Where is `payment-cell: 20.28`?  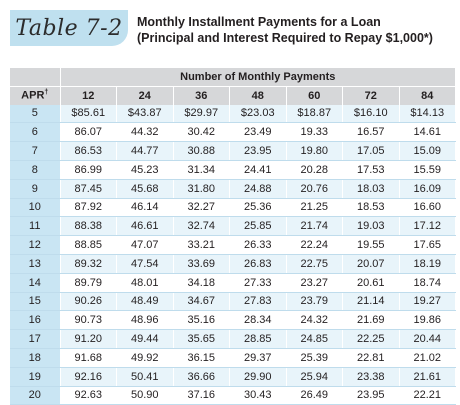
payment-cell: 20.28 is located at coordinates (314, 170).